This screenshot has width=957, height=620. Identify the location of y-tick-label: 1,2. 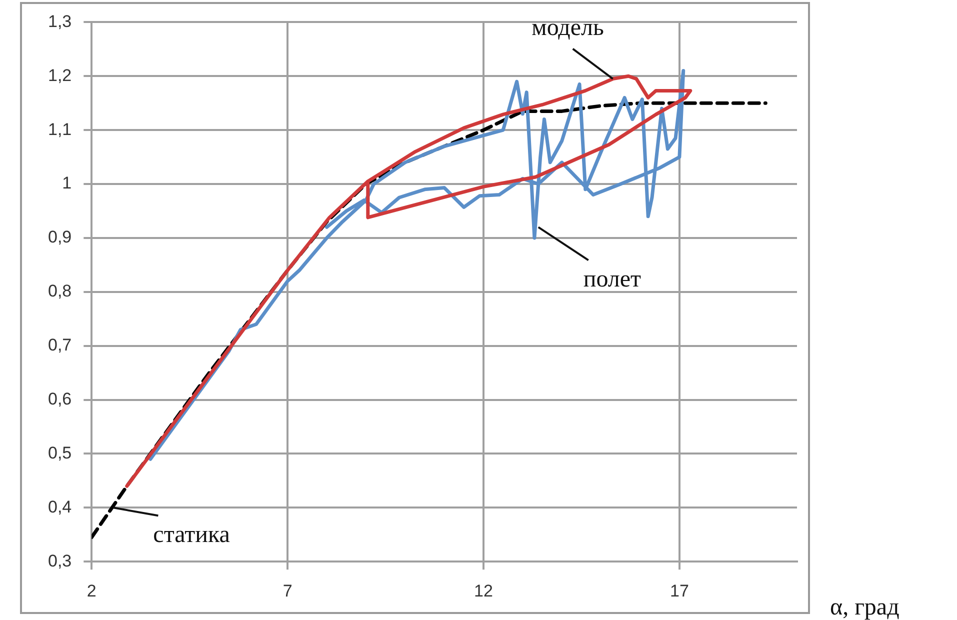
(60, 75).